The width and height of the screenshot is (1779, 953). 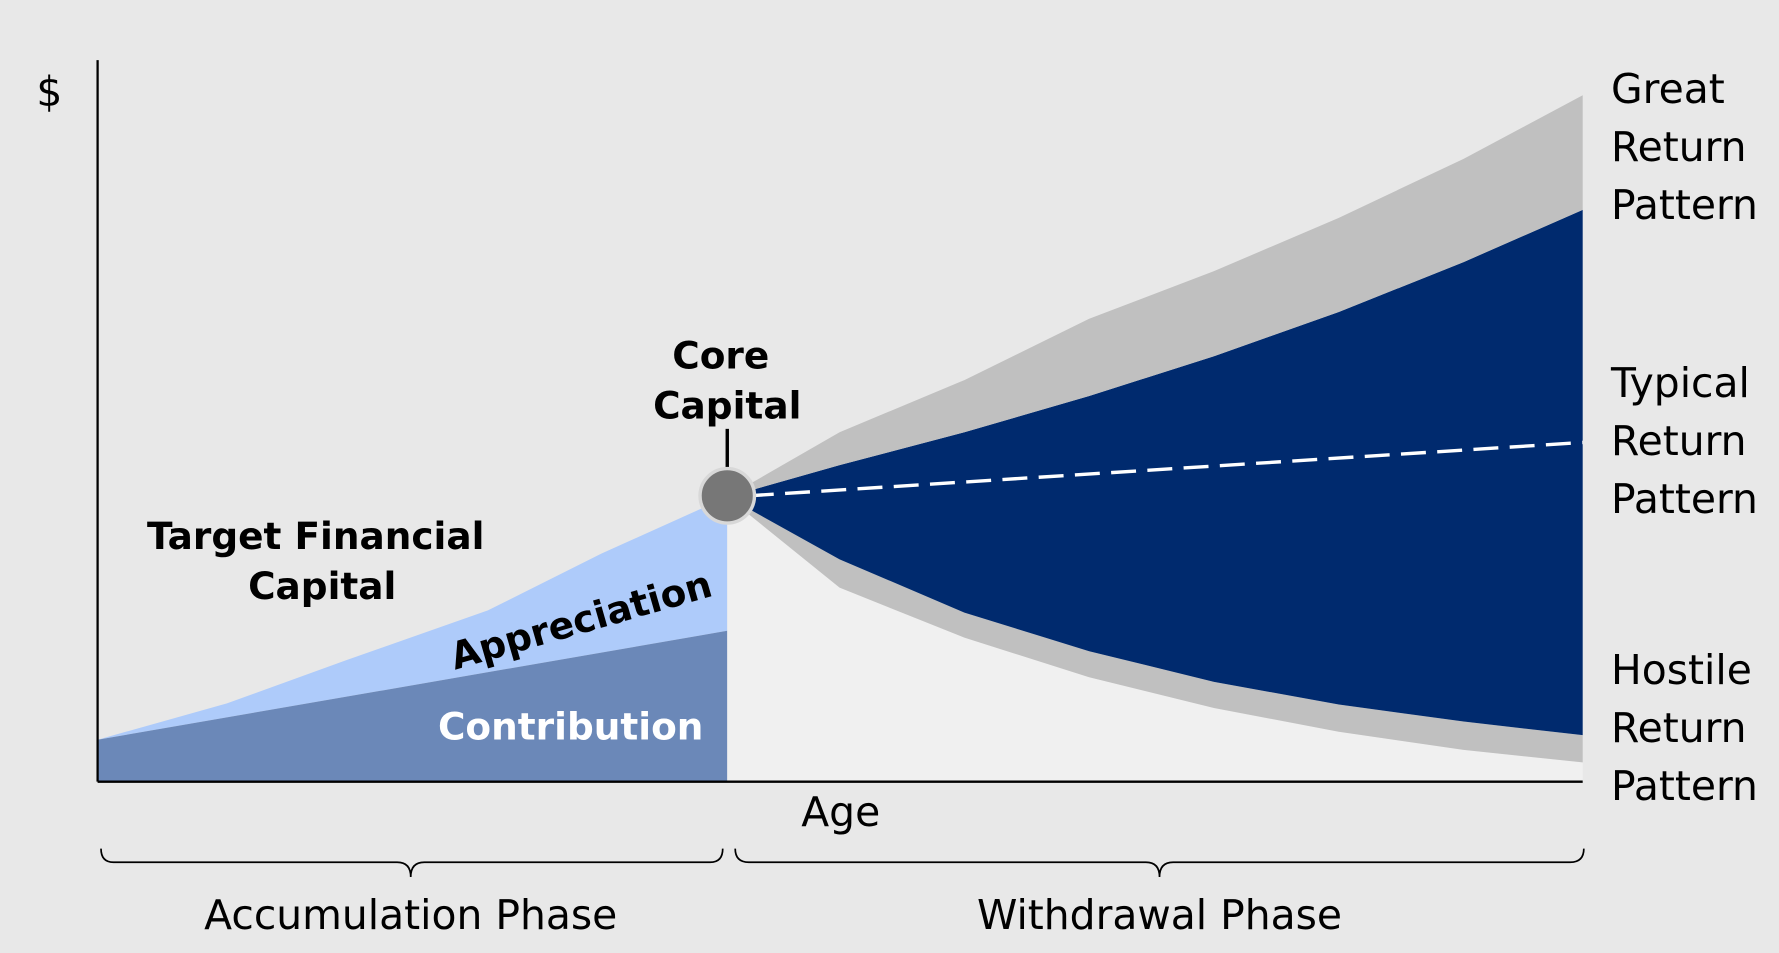 I want to click on hostile-return-label: Hostile Return Pattern, so click(x=1688, y=728).